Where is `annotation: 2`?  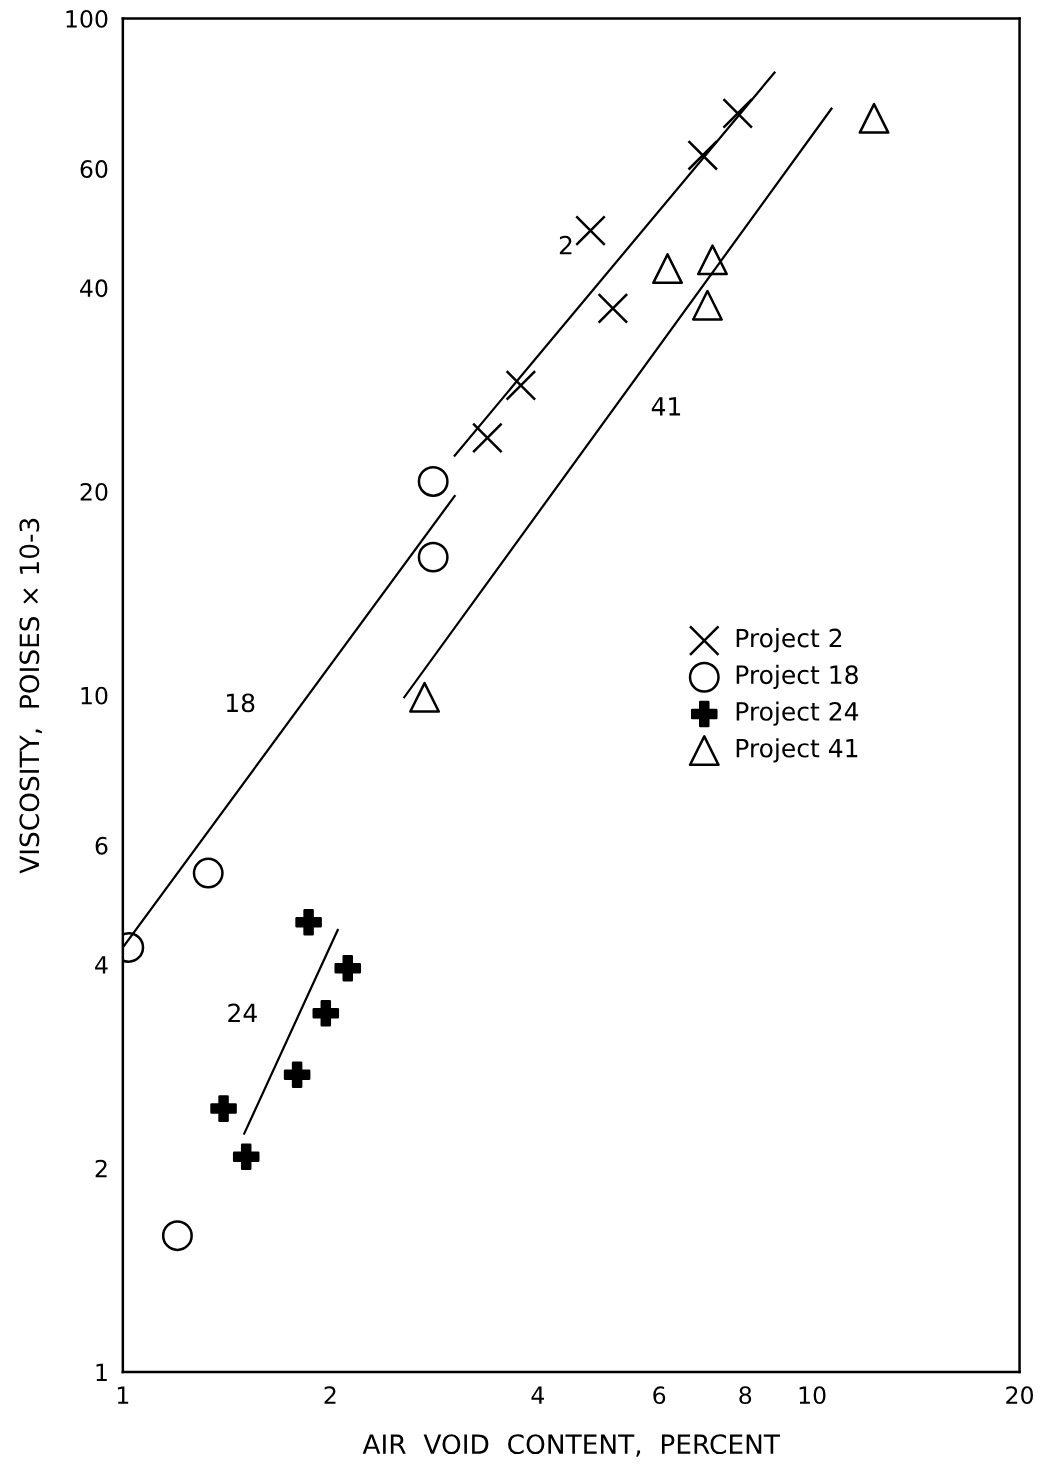
annotation: 2 is located at coordinates (565, 245).